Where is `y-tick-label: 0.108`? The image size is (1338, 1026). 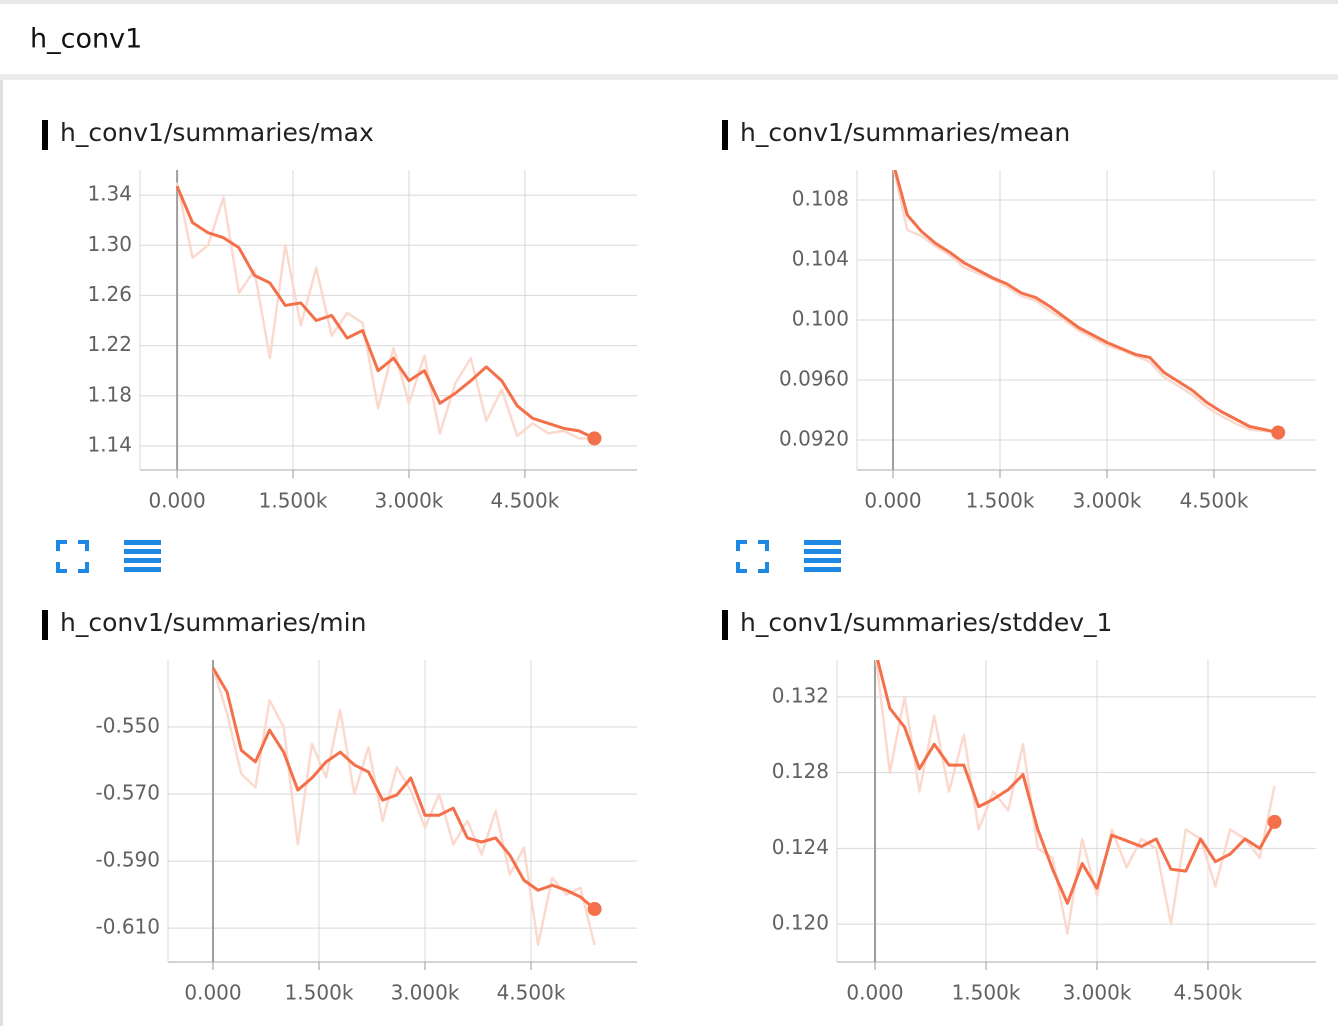
y-tick-label: 0.108 is located at coordinates (820, 199).